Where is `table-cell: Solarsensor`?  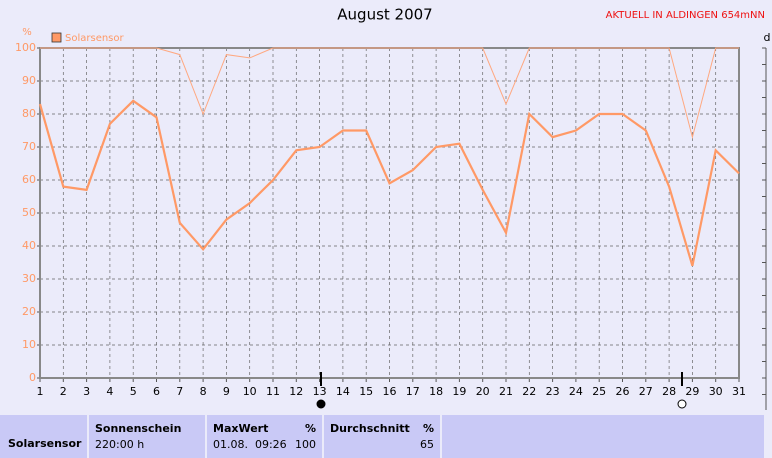
table-cell: Solarsensor is located at coordinates (43, 436).